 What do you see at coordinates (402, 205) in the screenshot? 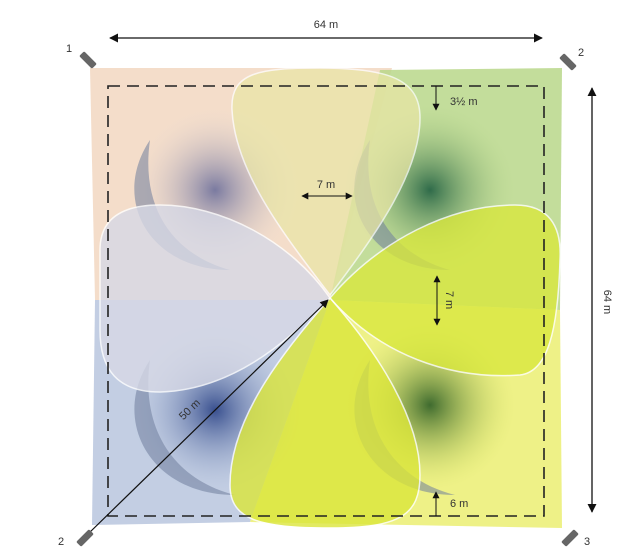
I see `crescent-top-right` at bounding box center [402, 205].